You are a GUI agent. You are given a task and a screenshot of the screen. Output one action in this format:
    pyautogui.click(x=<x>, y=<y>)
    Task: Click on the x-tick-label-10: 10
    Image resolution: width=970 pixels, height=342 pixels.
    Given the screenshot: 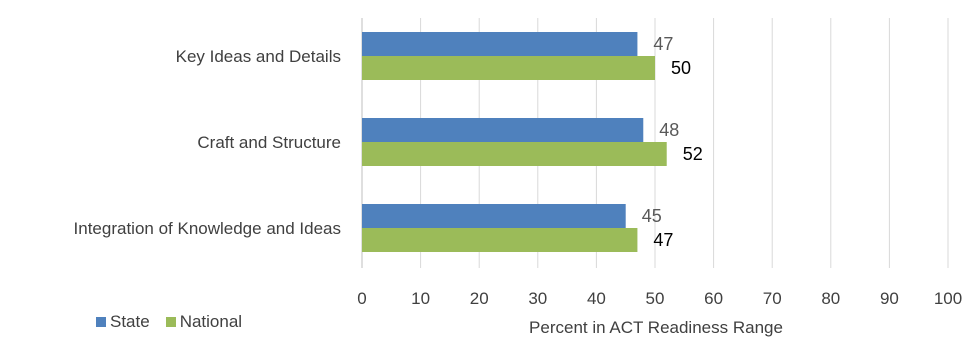 What is the action you would take?
    pyautogui.click(x=420, y=298)
    